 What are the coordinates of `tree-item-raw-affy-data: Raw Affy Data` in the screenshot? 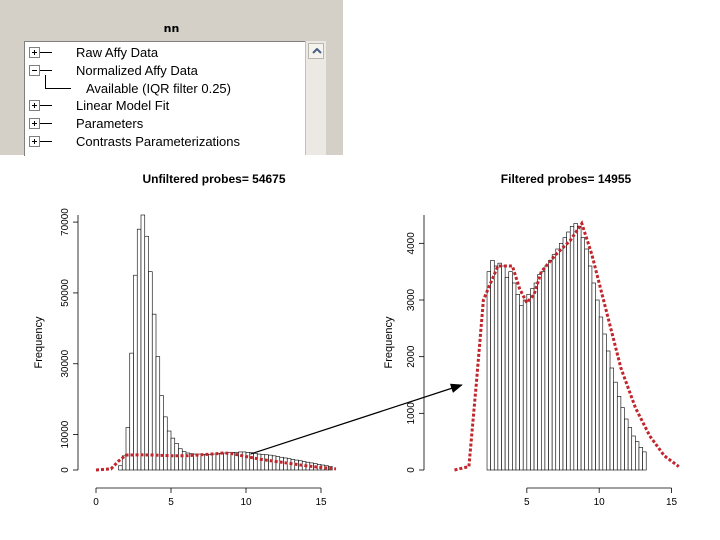 It's located at (165, 52).